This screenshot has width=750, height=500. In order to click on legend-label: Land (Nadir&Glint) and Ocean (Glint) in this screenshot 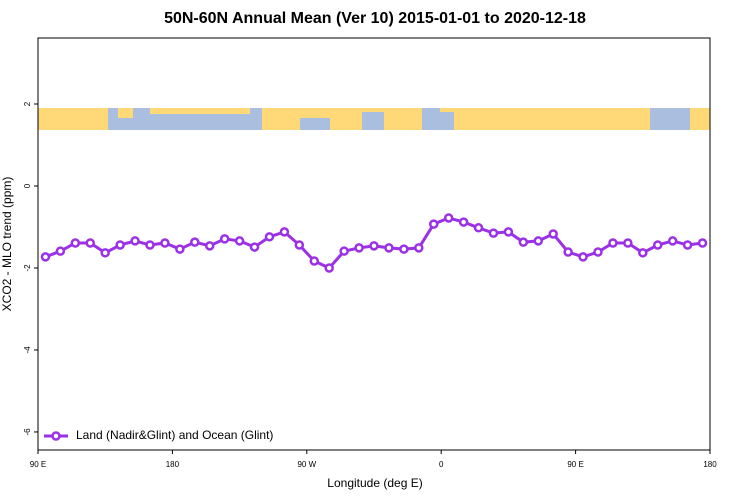, I will do `click(174, 435)`.